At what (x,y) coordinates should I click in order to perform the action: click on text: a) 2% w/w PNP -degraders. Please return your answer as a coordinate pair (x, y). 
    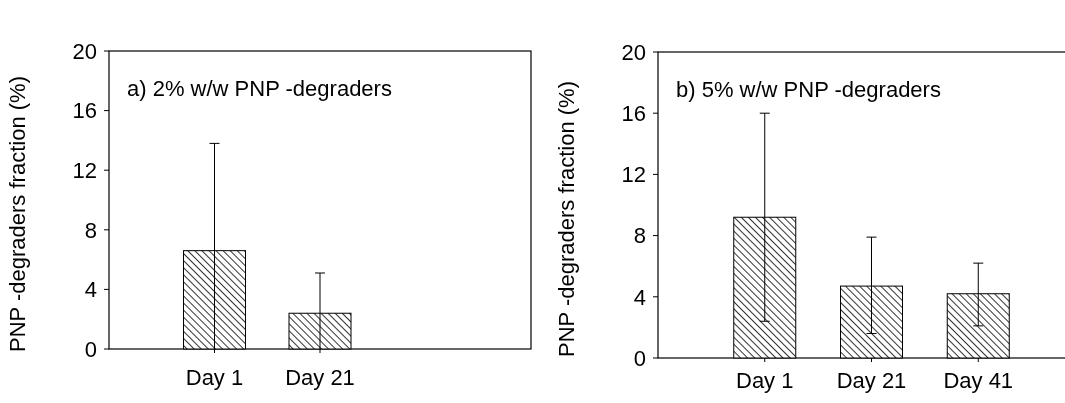
    Looking at the image, I should click on (259, 88).